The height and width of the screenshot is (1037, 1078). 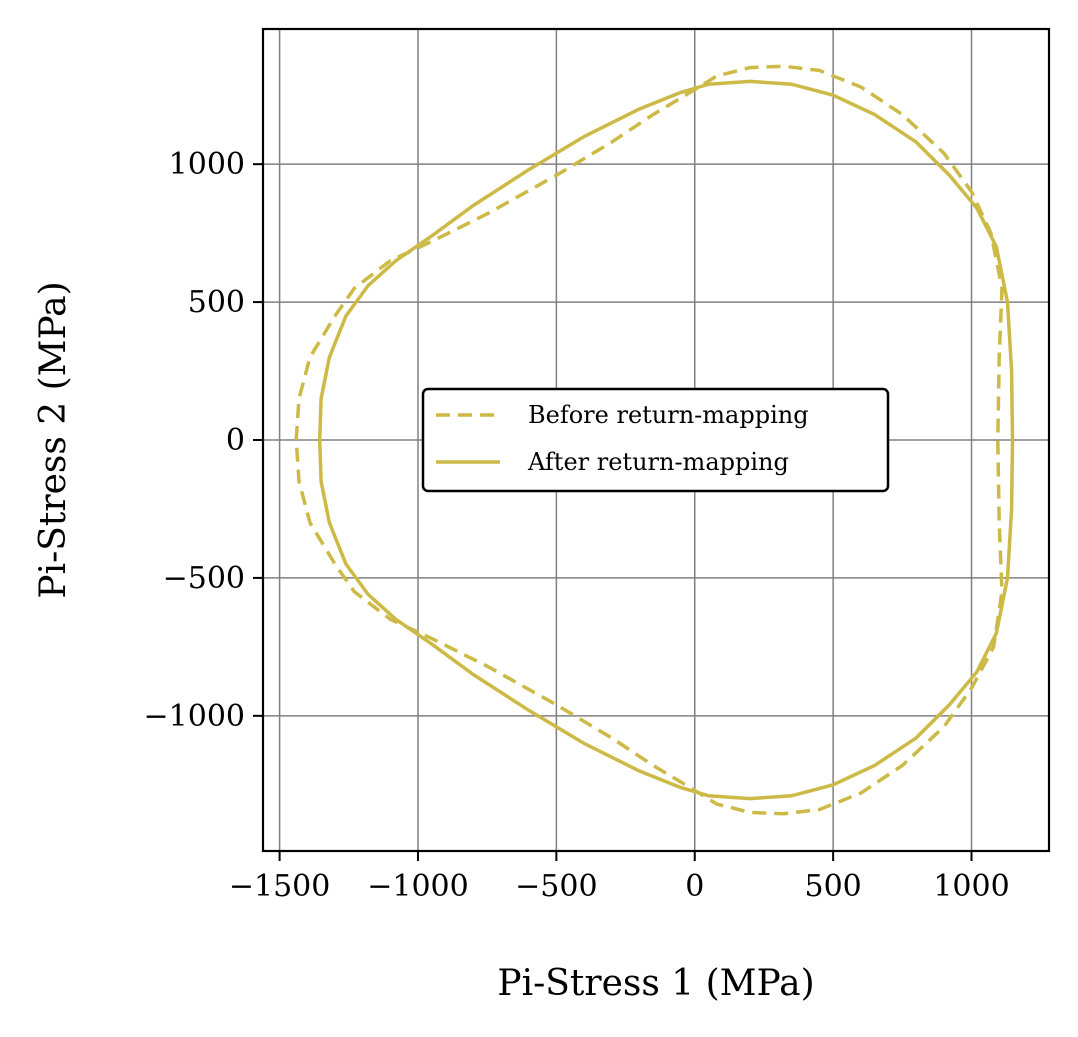 What do you see at coordinates (216, 302) in the screenshot?
I see `y-tick-label: 500` at bounding box center [216, 302].